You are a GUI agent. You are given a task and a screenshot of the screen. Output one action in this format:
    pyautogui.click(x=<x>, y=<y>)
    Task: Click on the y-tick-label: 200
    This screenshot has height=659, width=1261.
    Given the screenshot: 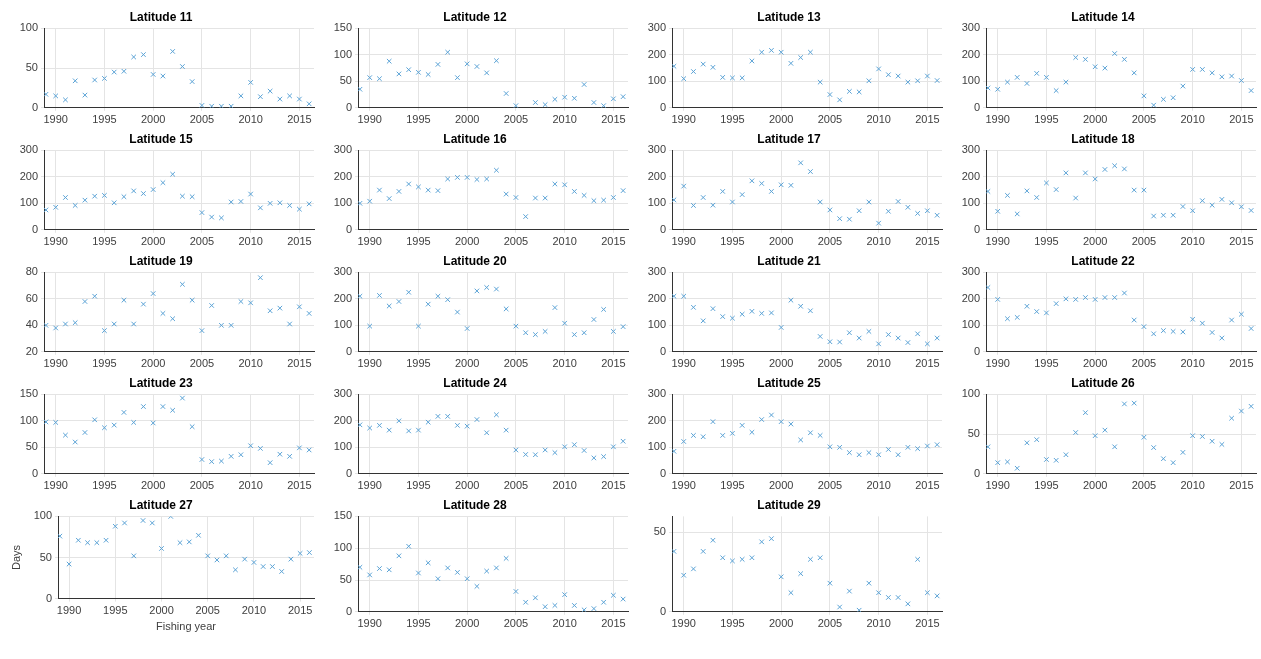 What is the action you would take?
    pyautogui.click(x=342, y=419)
    